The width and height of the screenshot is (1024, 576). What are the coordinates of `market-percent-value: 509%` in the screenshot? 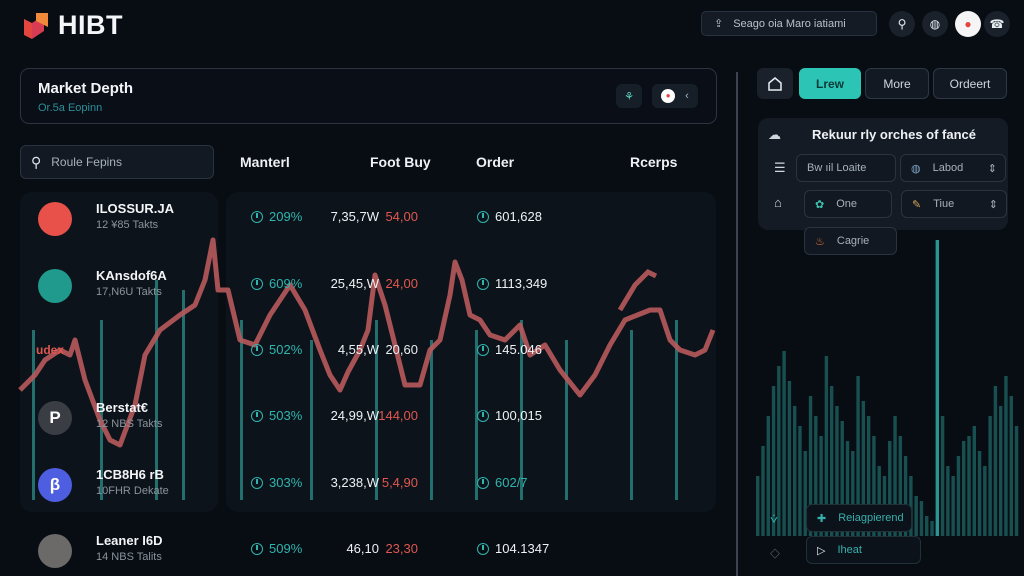 It's located at (286, 548).